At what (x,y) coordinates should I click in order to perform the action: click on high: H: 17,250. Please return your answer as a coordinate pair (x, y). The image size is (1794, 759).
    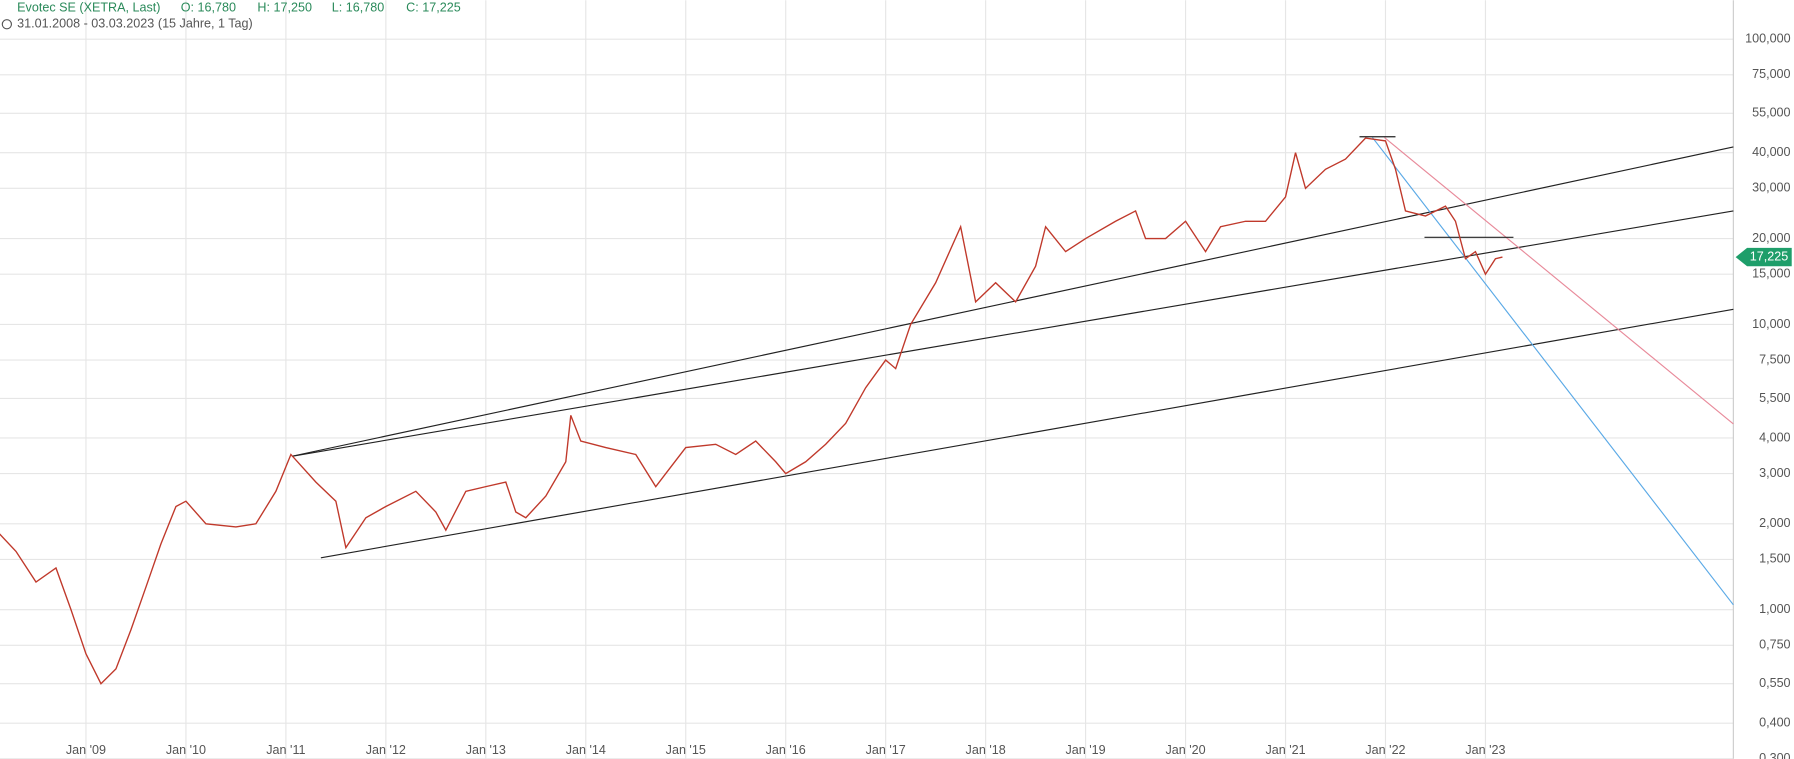
    Looking at the image, I should click on (284, 8).